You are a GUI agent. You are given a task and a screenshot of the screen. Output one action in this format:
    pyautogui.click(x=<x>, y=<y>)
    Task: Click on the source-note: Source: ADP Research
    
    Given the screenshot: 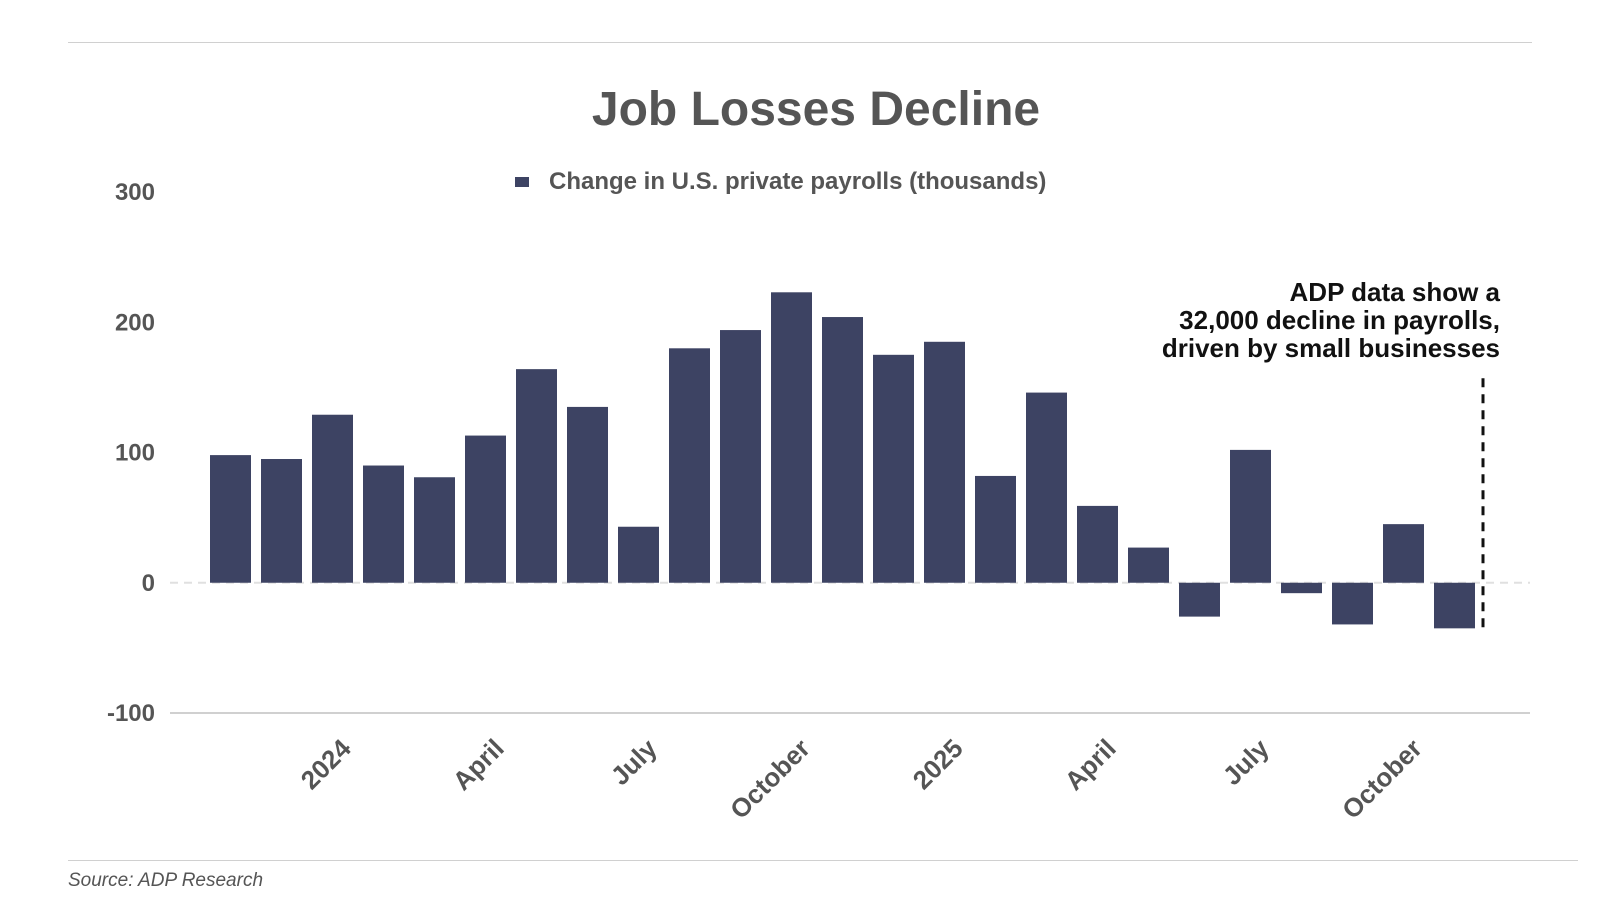 What is the action you would take?
    pyautogui.click(x=166, y=880)
    